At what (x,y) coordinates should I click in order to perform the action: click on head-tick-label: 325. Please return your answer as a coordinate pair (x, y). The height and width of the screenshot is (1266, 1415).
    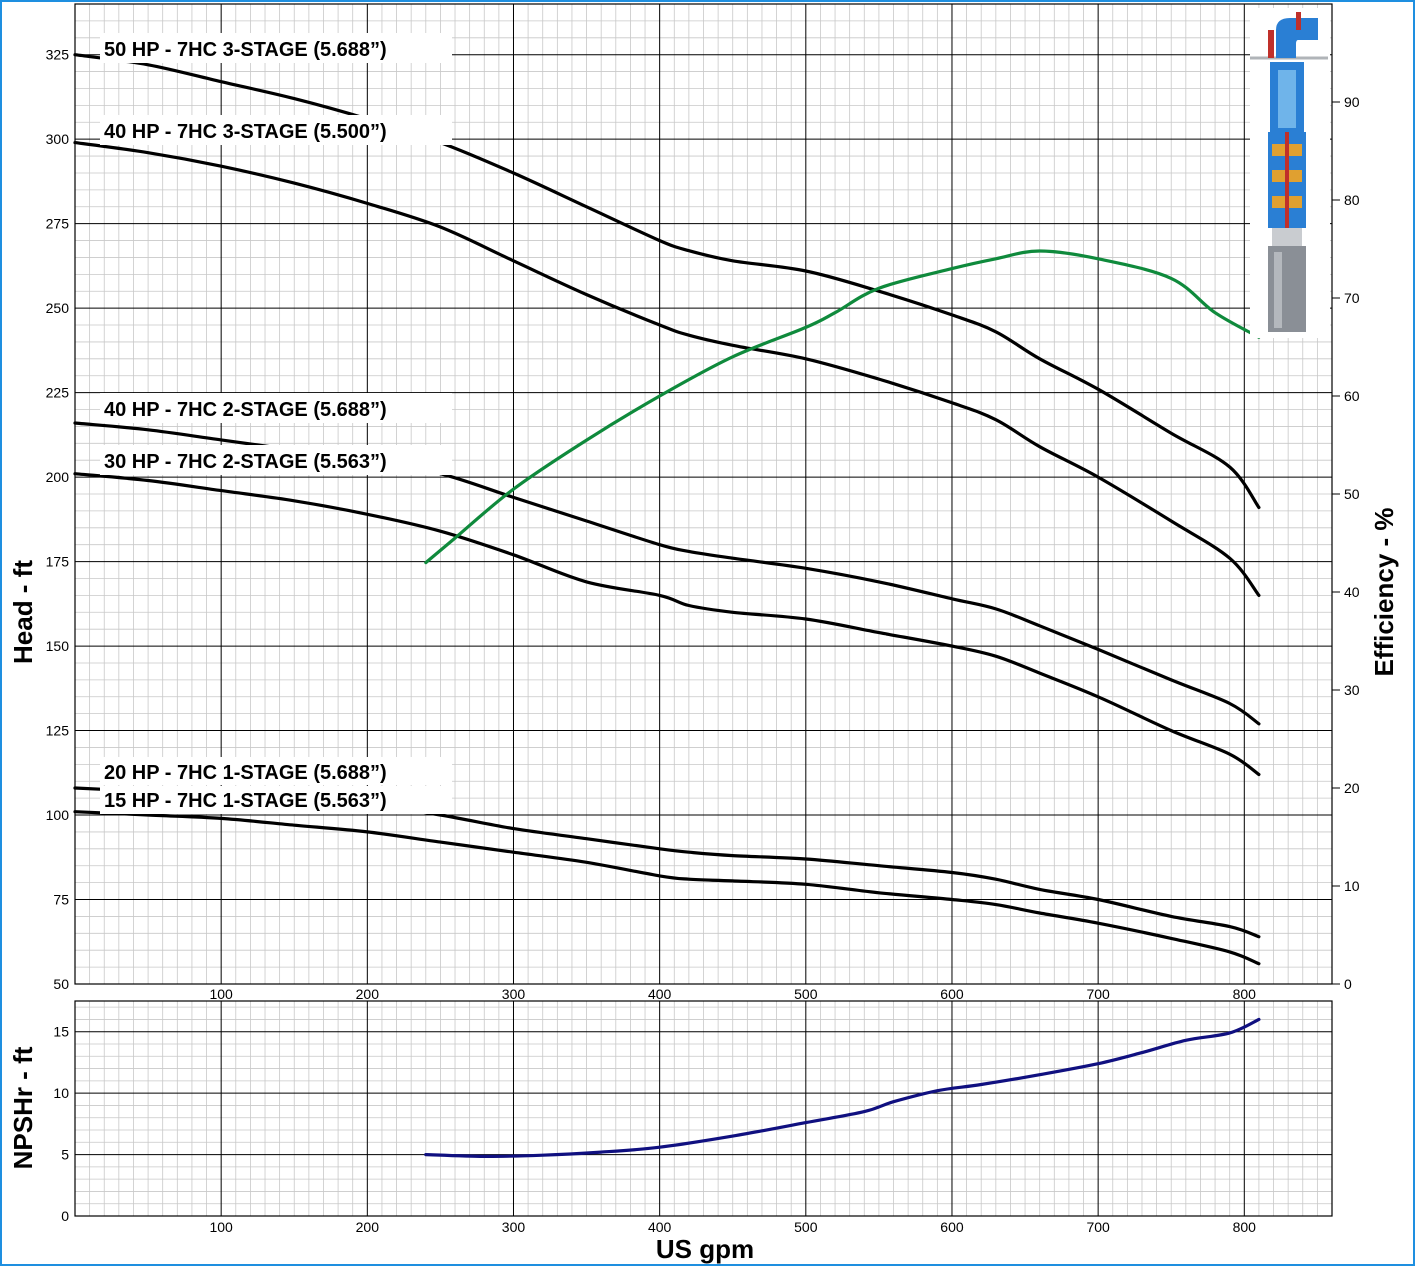
    Looking at the image, I should click on (58, 55).